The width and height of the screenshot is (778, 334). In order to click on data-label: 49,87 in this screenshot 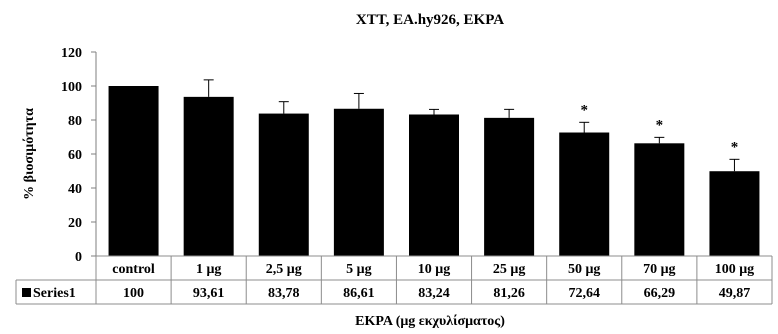, I will do `click(735, 293)`.